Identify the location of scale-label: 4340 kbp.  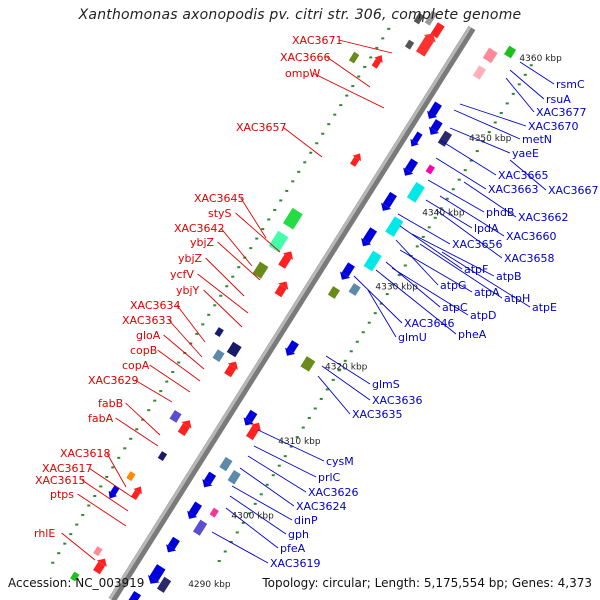
(443, 213).